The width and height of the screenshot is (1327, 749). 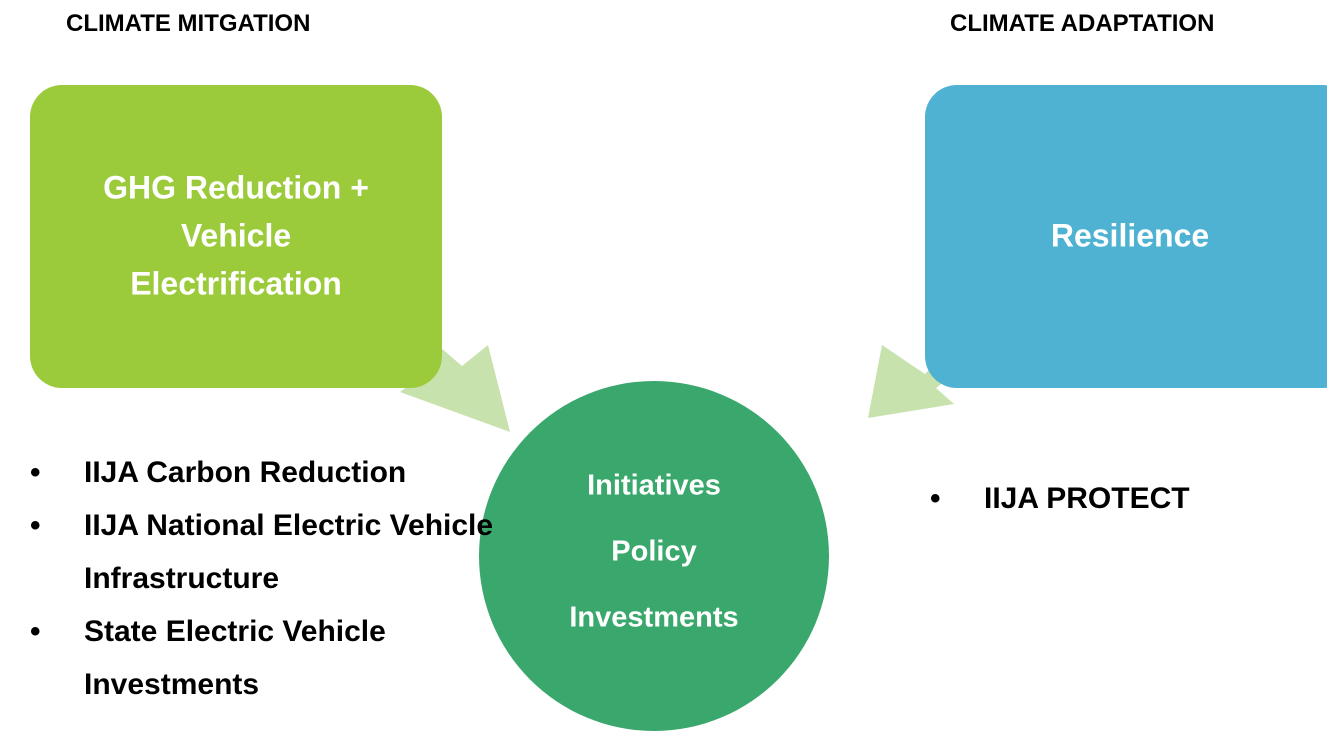 I want to click on list-item: State Electric Vehicle Investments, so click(x=267, y=658).